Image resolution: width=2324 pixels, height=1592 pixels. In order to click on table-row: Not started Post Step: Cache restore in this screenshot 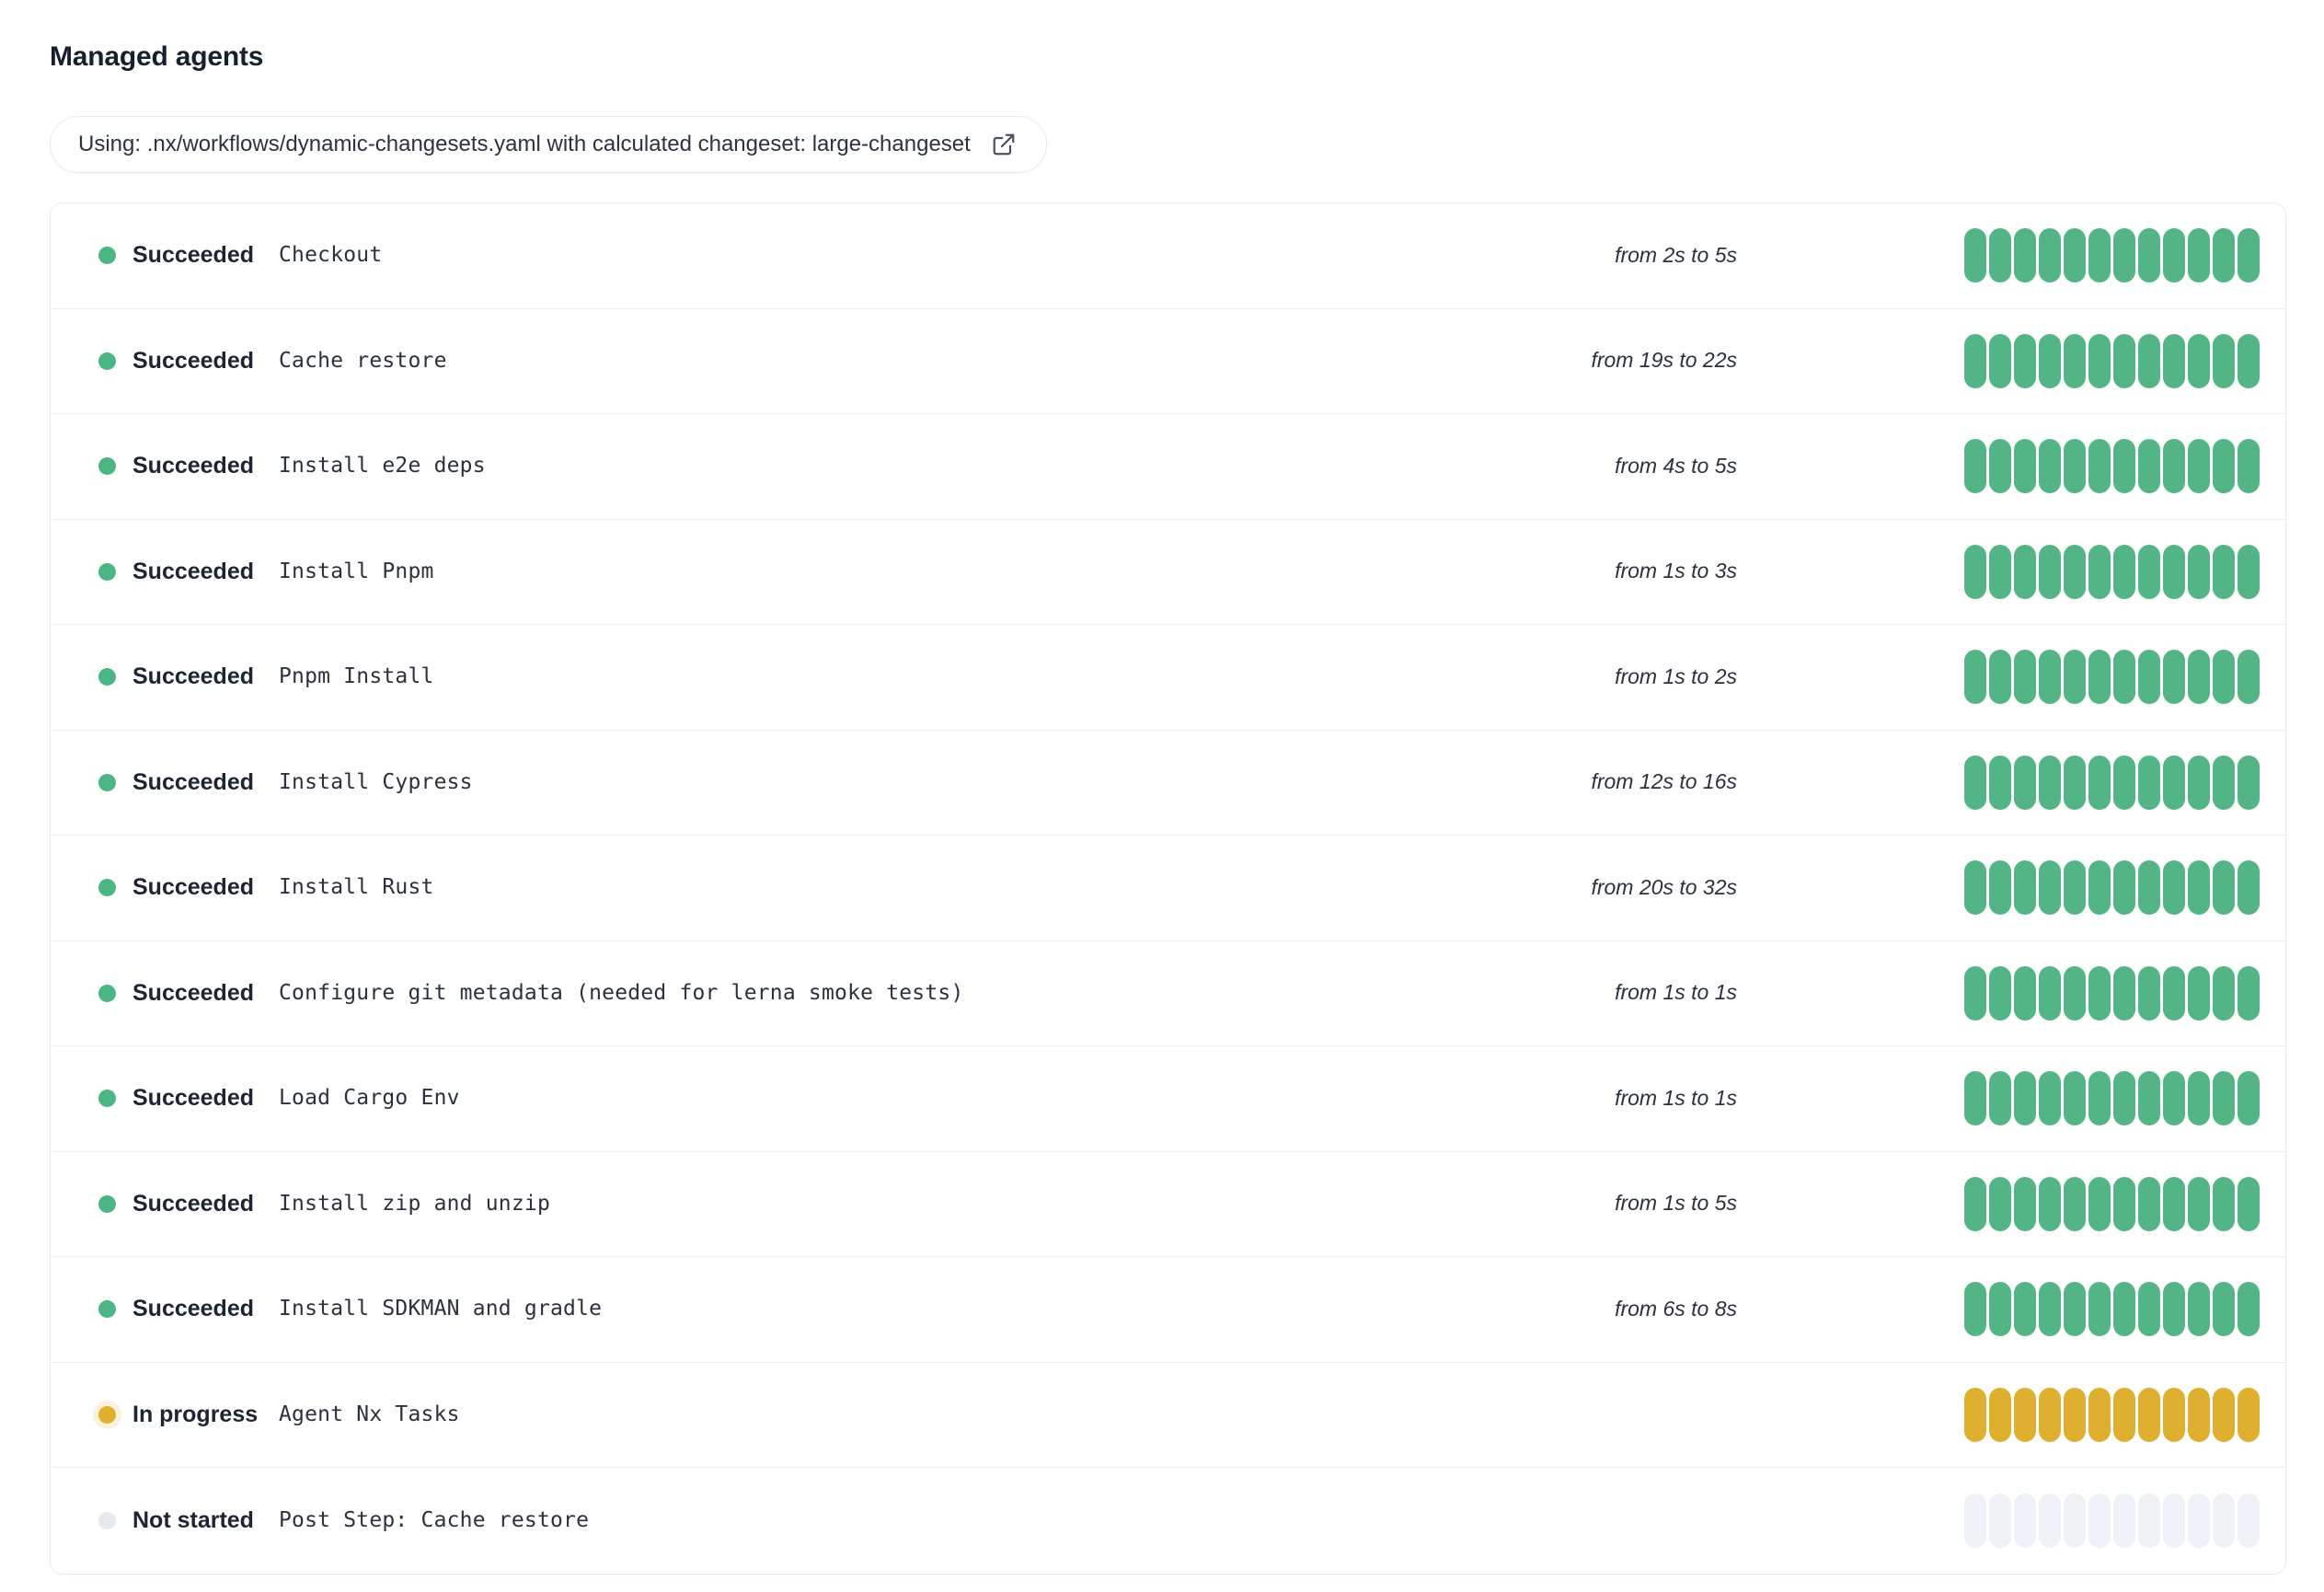, I will do `click(1168, 1521)`.